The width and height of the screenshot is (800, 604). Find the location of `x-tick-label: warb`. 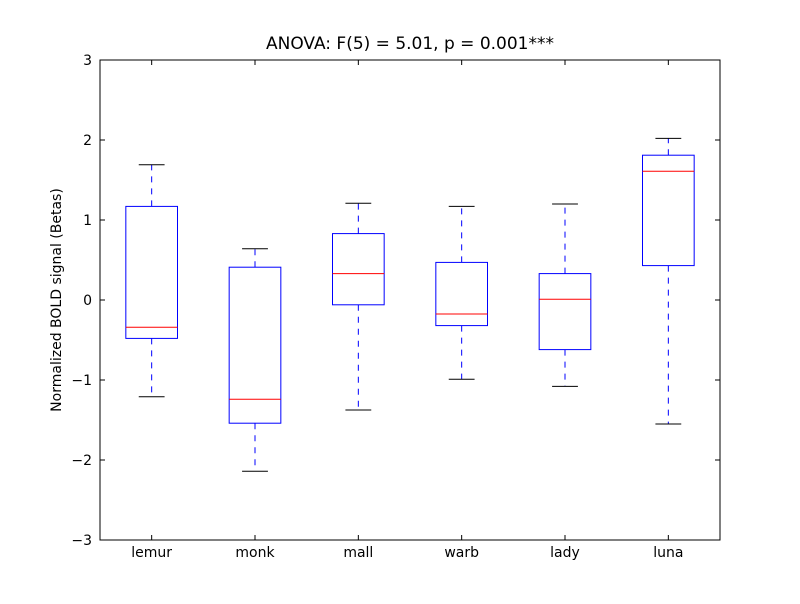

x-tick-label: warb is located at coordinates (461, 553).